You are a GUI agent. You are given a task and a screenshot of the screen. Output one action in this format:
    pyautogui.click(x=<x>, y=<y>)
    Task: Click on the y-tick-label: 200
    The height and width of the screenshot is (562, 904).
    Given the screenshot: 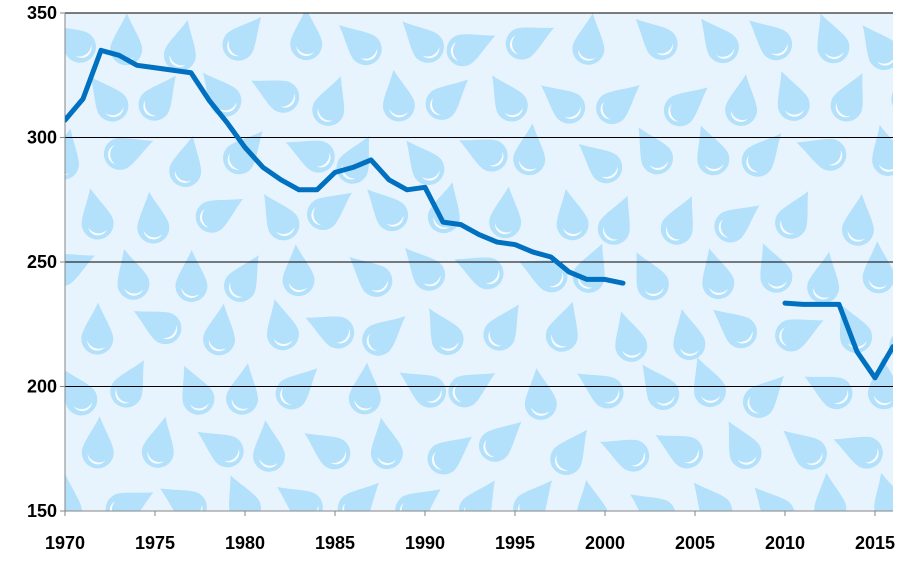 What is the action you would take?
    pyautogui.click(x=42, y=387)
    